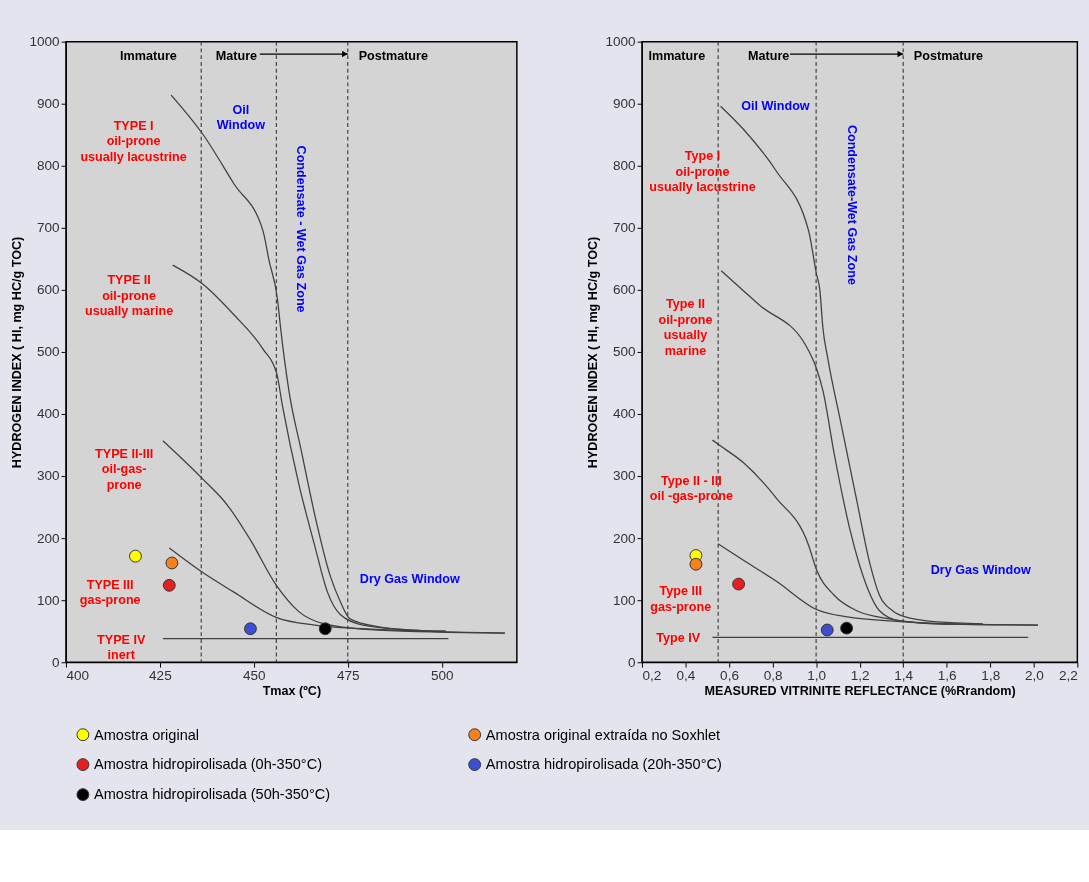 Image resolution: width=1089 pixels, height=882 pixels. What do you see at coordinates (773, 676) in the screenshot?
I see `x-tick-label: 0,8` at bounding box center [773, 676].